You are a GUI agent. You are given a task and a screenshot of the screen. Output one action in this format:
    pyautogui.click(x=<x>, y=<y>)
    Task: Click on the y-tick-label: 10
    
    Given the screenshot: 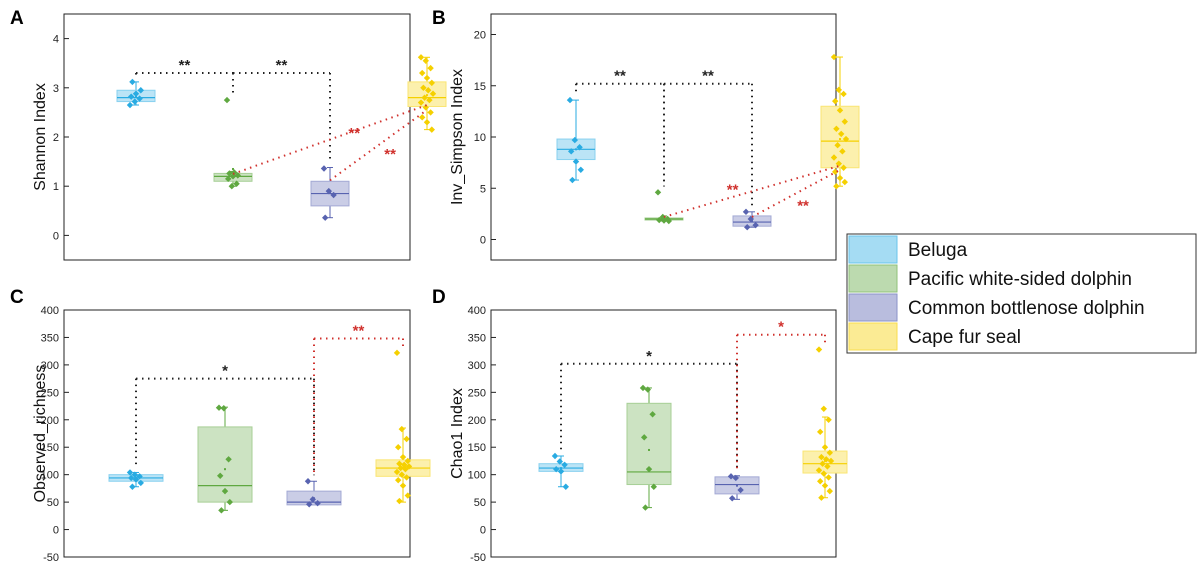 What is the action you would take?
    pyautogui.click(x=480, y=138)
    